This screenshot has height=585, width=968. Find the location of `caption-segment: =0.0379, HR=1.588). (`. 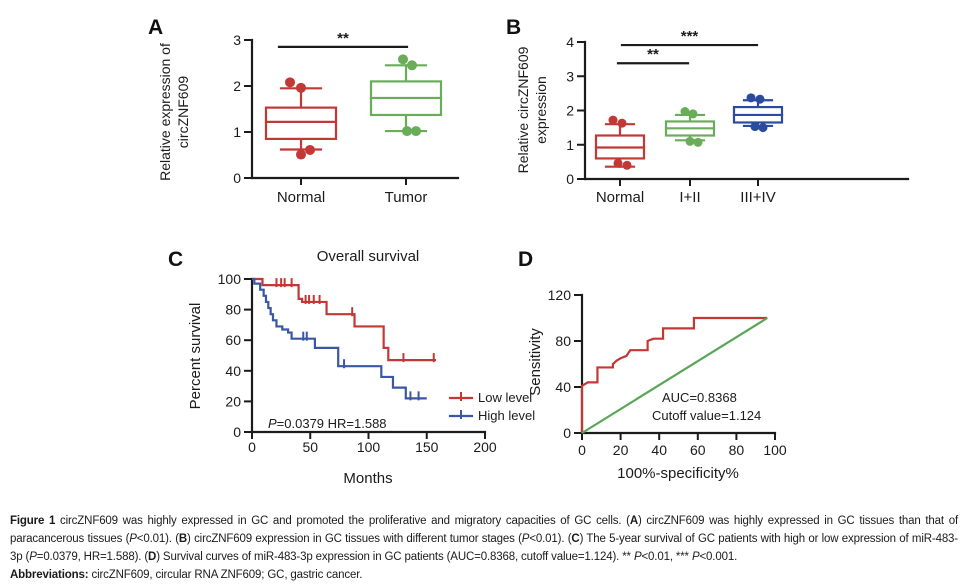

caption-segment: =0.0379, HR=1.588). ( is located at coordinates (92, 557).